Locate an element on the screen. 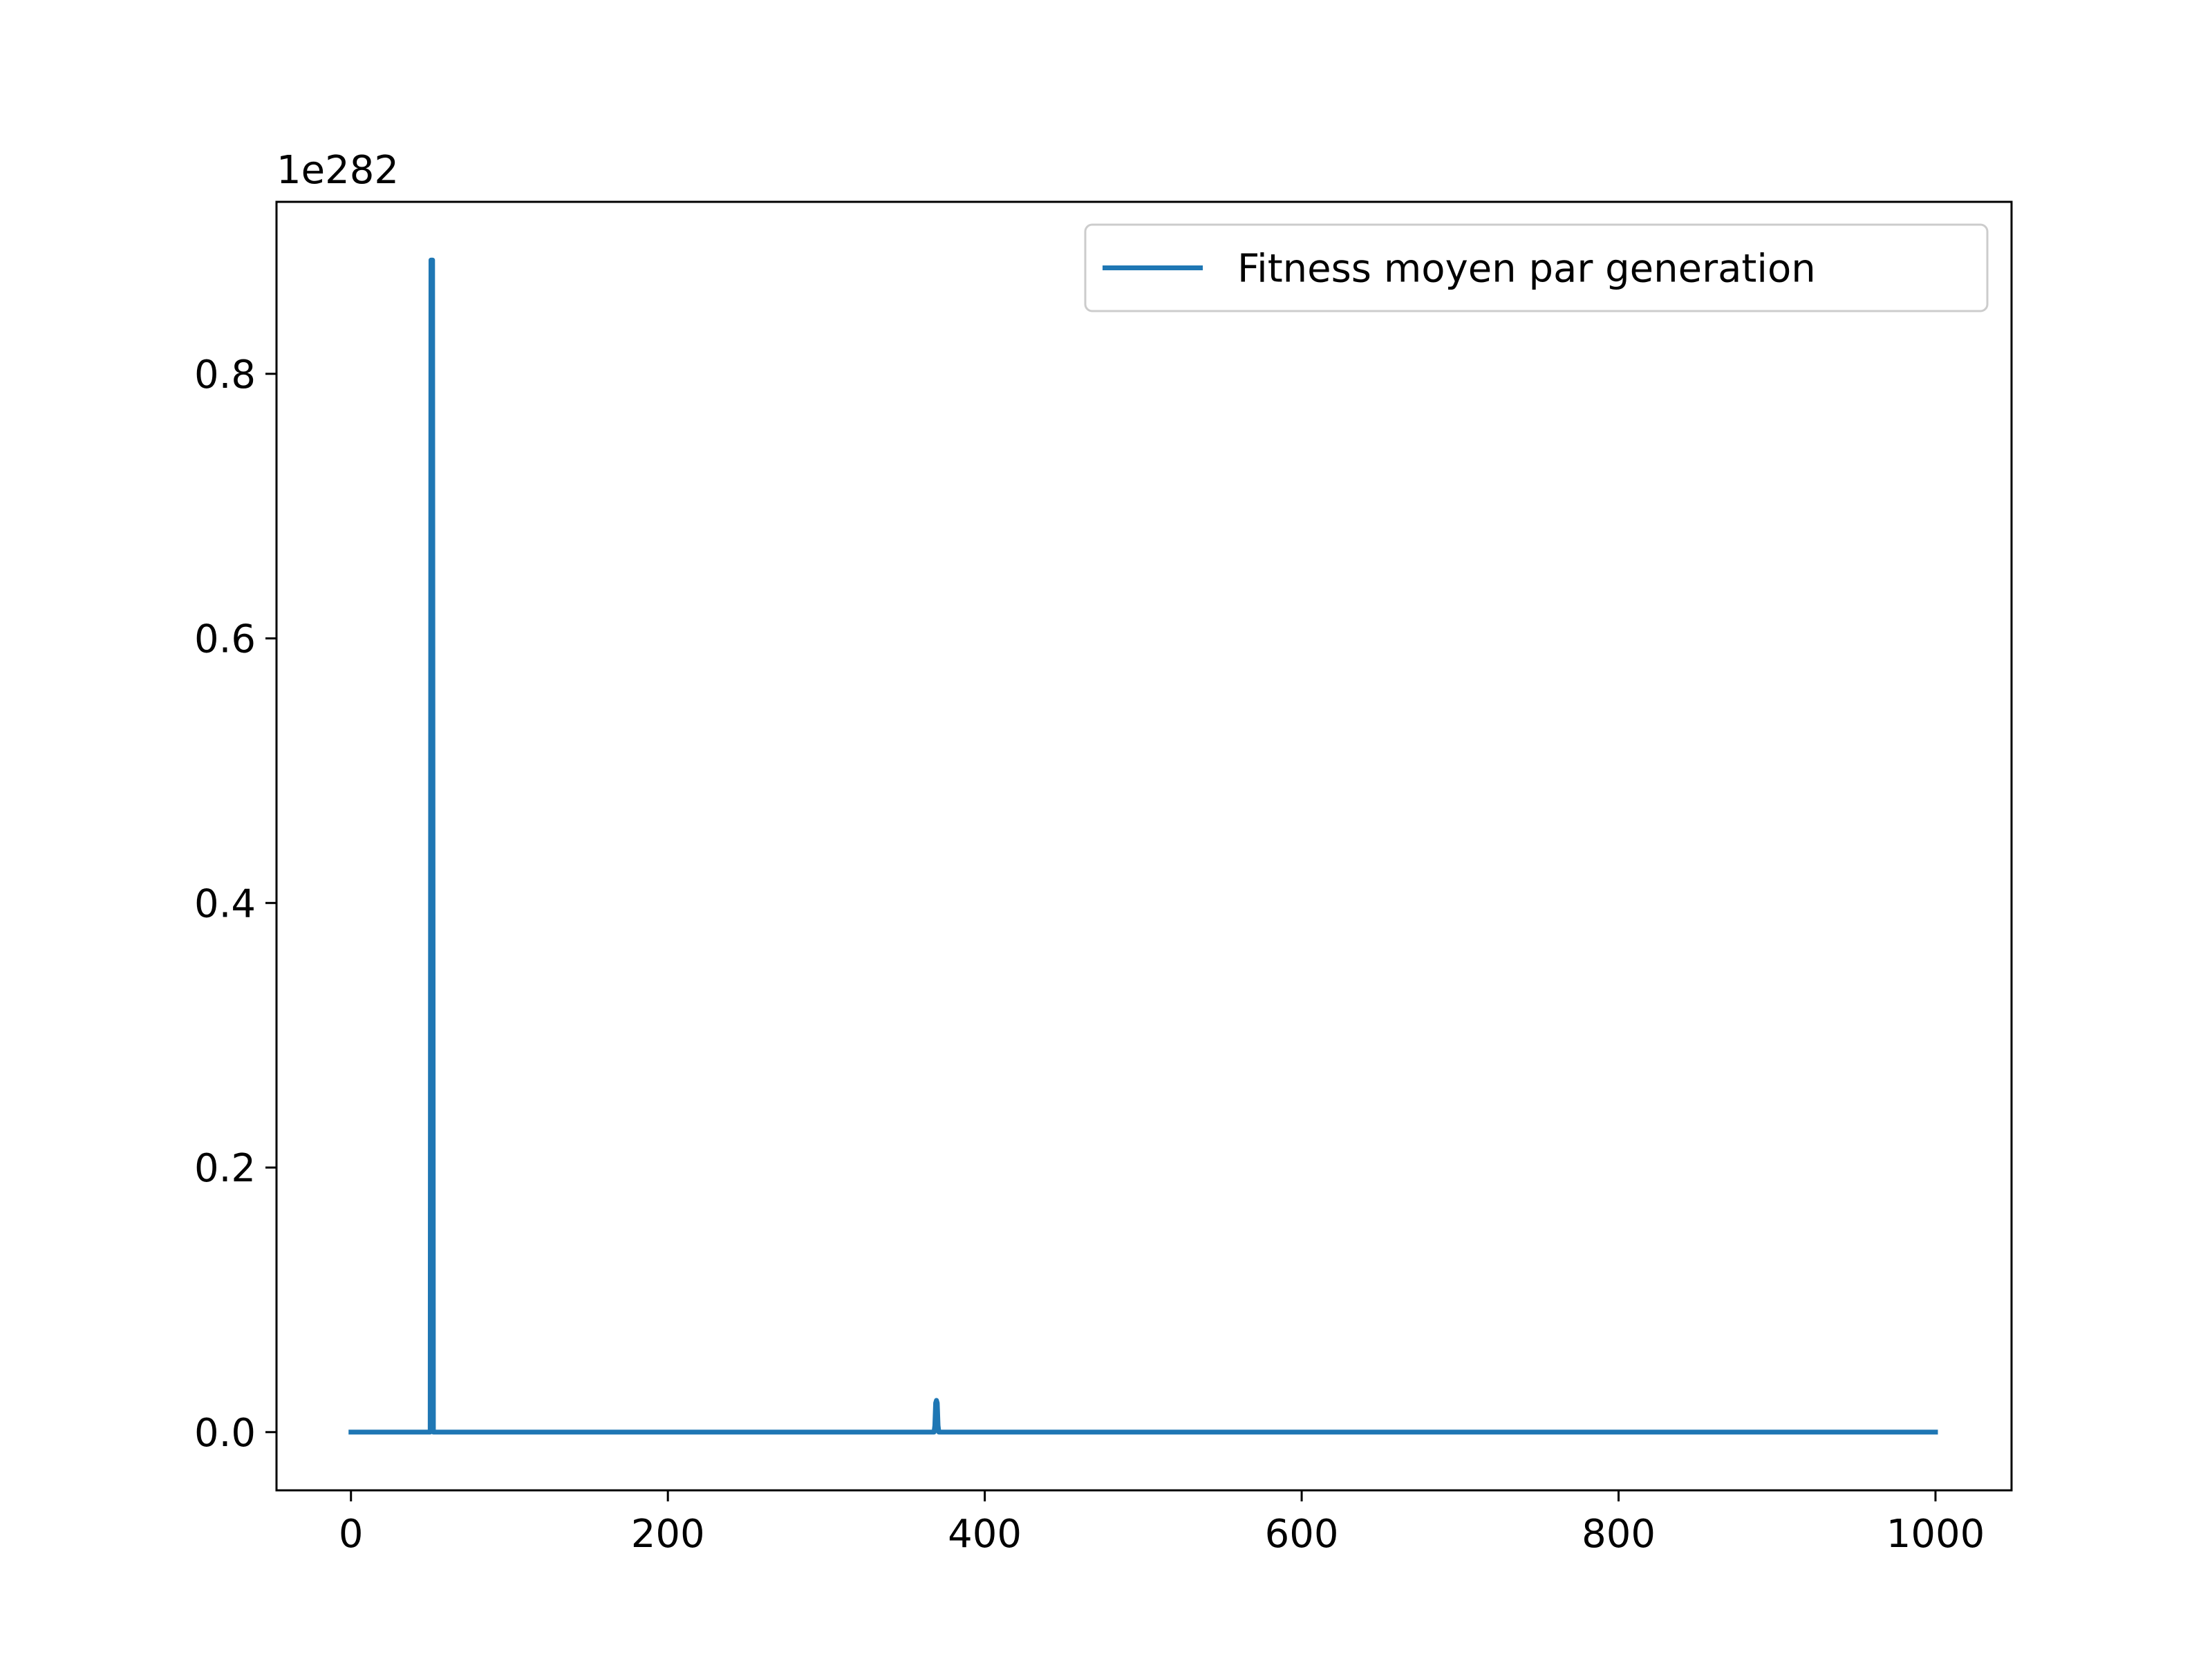  y-tick-label: 0.2 is located at coordinates (225, 1168).